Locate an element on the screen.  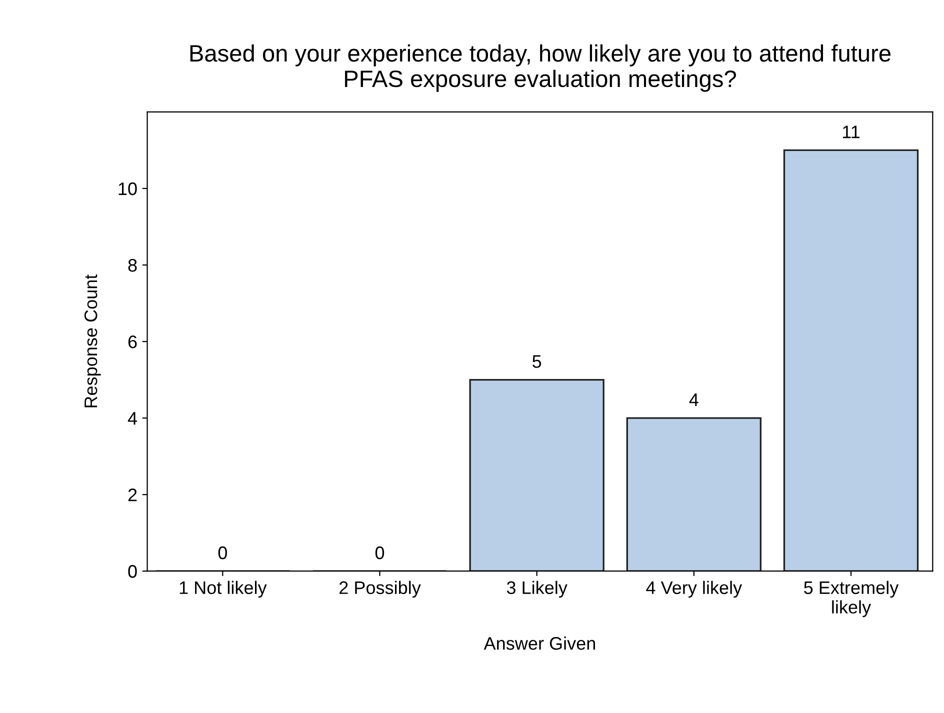
chart-title: Based on your experience today, how likely are you to attend future PFAS exposure evaluation meetings? is located at coordinates (540, 68).